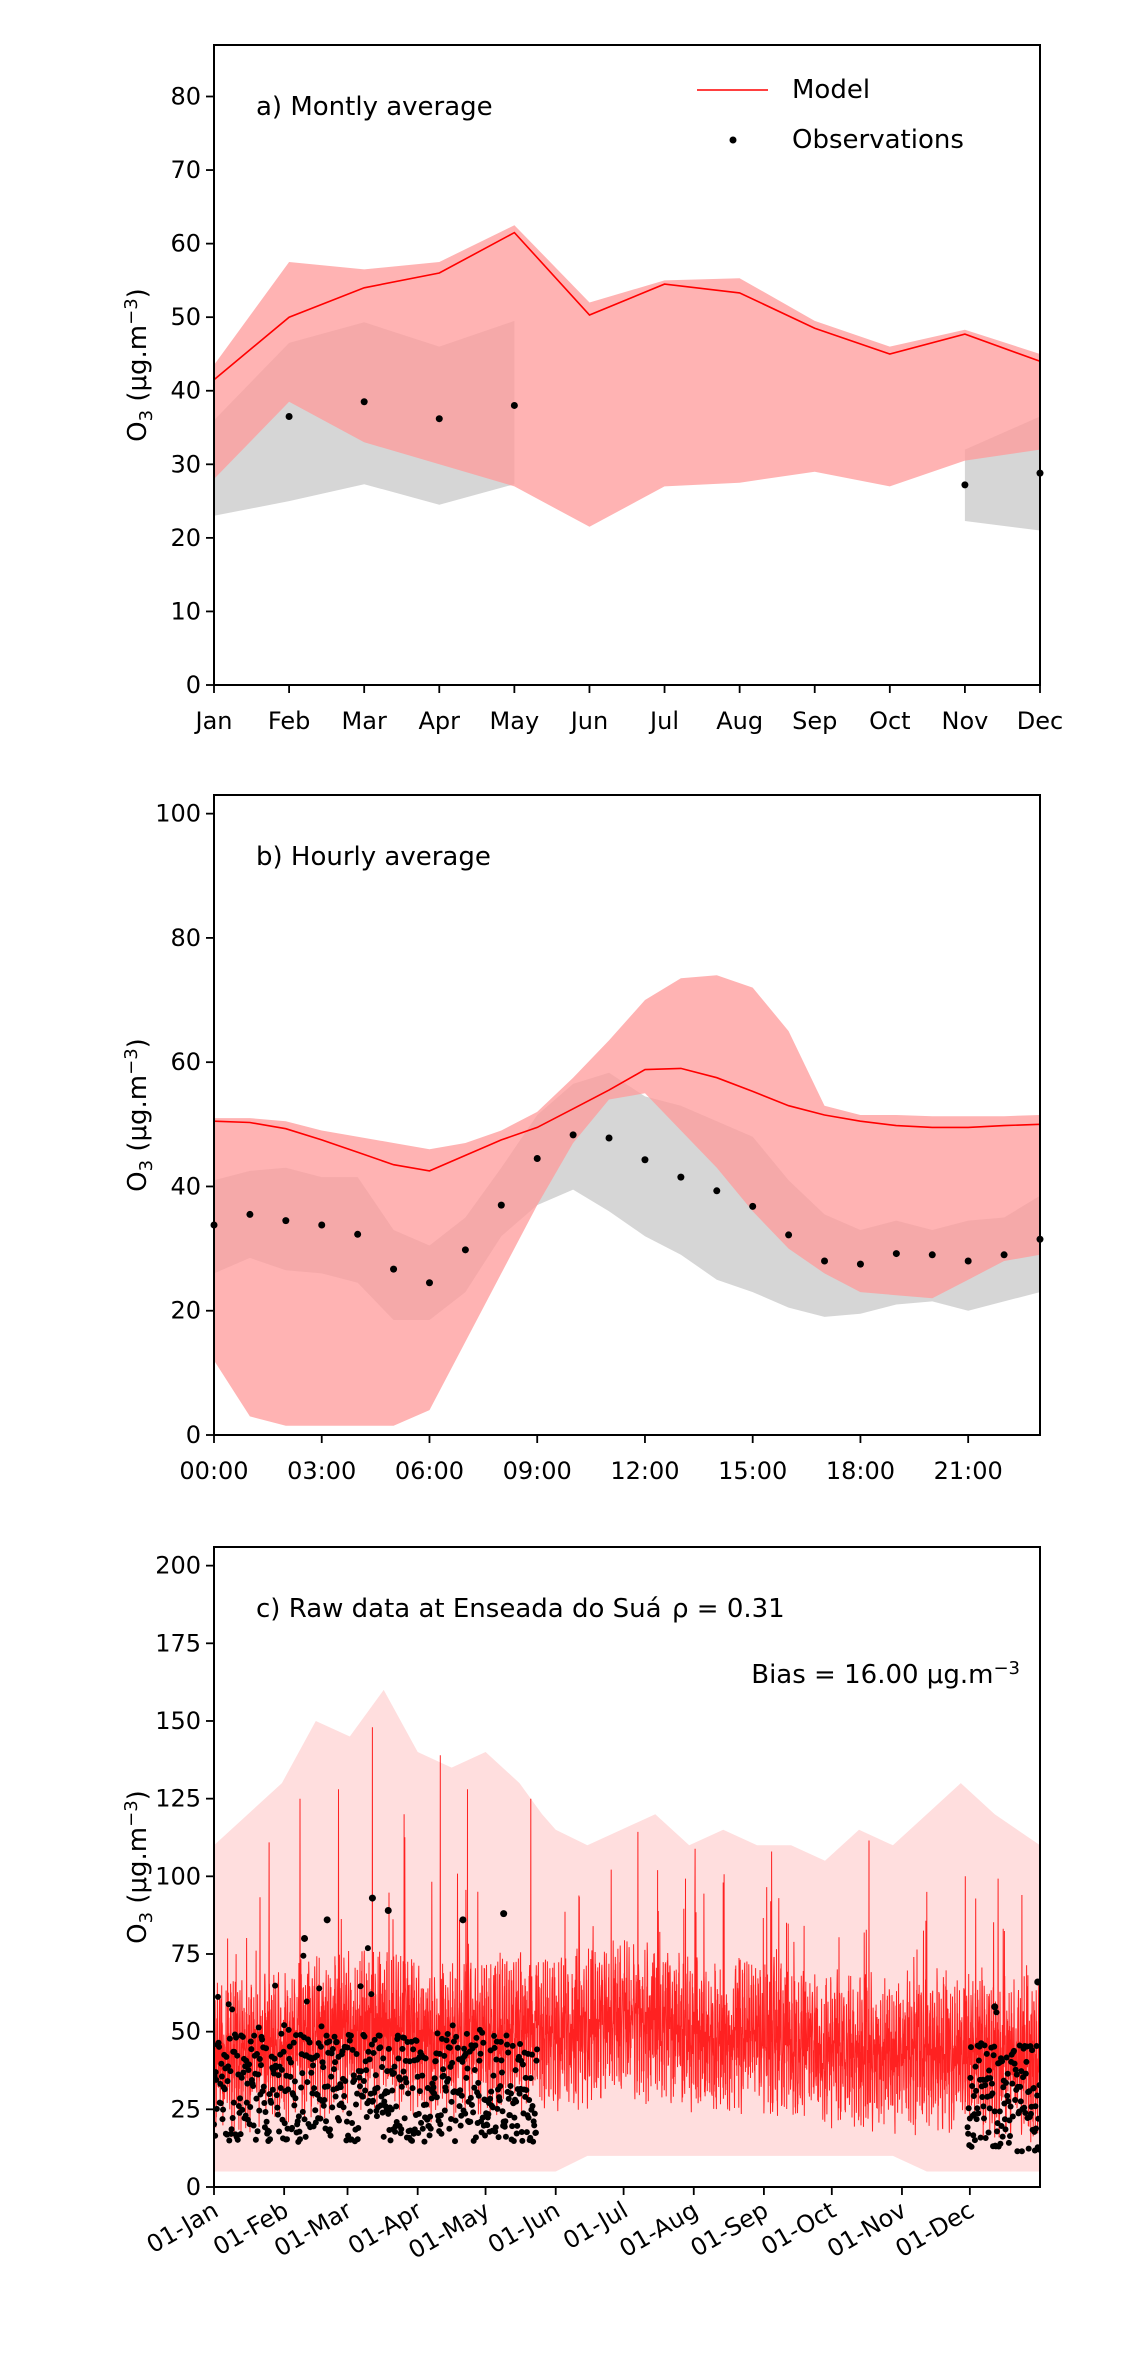 Image resolution: width=1122 pixels, height=2362 pixels. What do you see at coordinates (515, 721) in the screenshot?
I see `panel-a-xtick-label: May` at bounding box center [515, 721].